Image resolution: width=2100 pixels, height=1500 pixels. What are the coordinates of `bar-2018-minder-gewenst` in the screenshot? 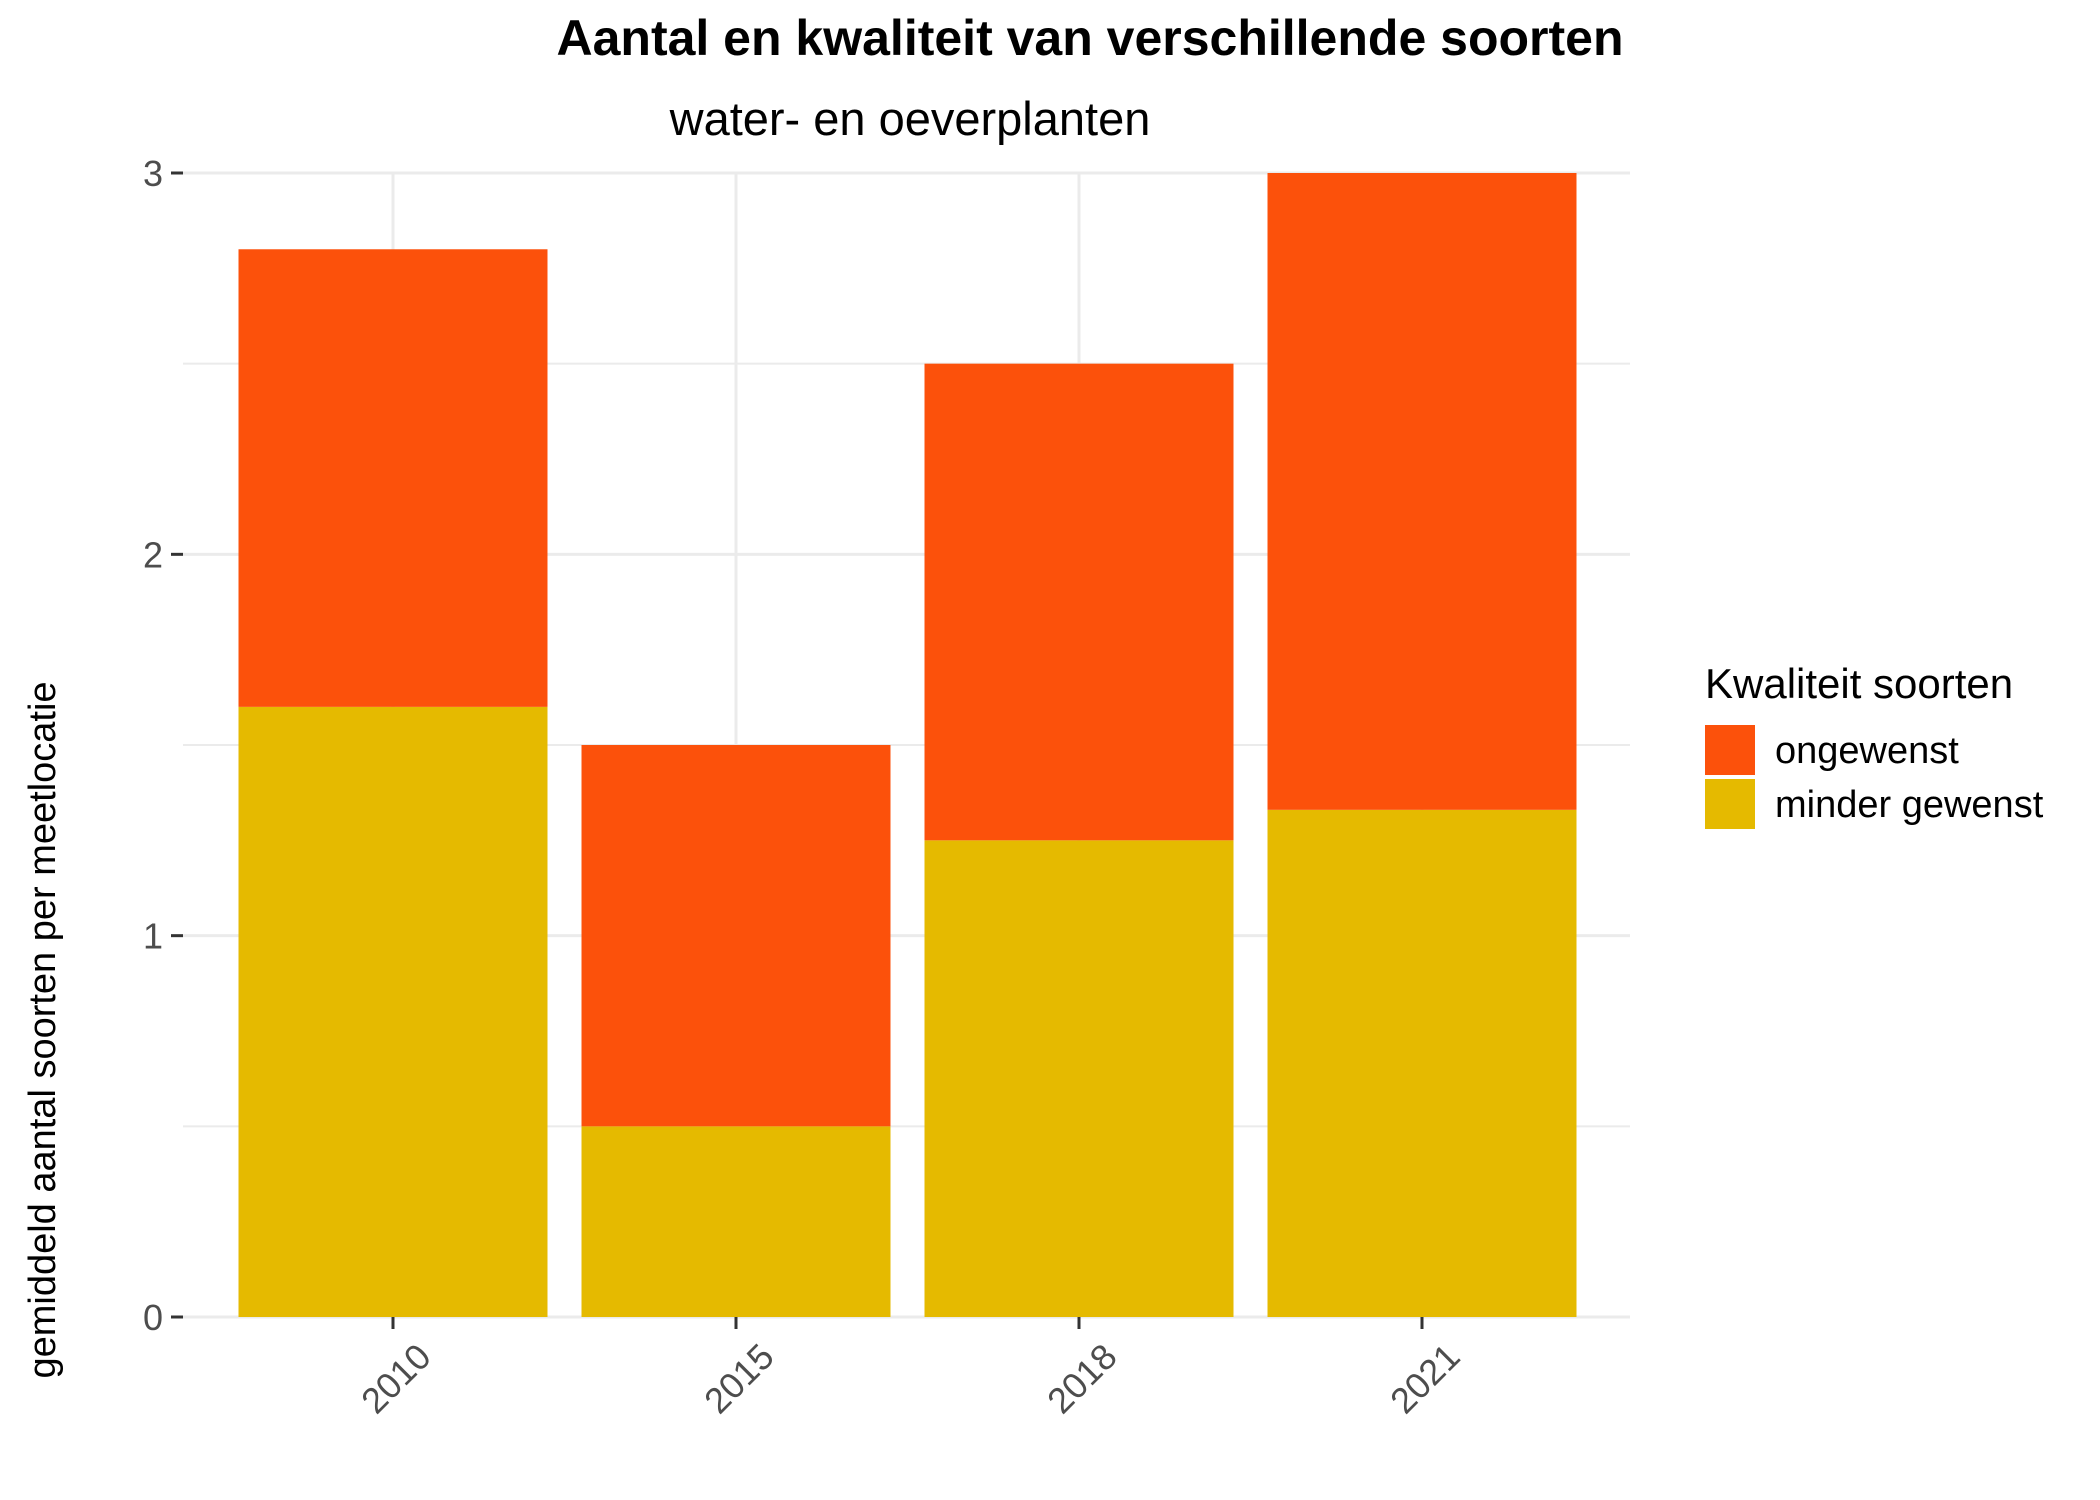 It's located at (1079, 1078).